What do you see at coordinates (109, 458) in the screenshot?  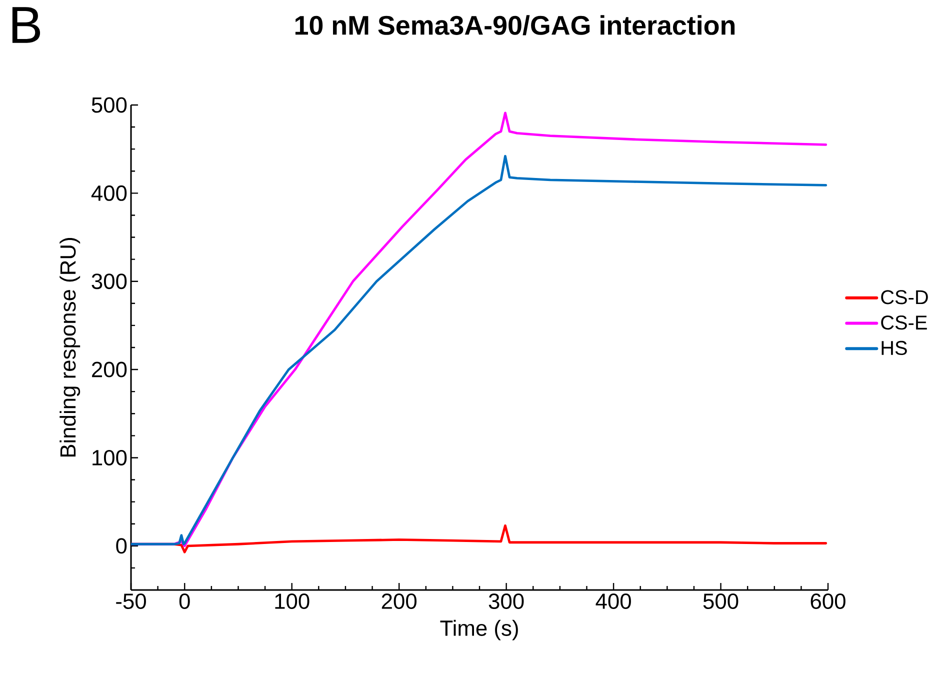 I see `y-tick-label: 100` at bounding box center [109, 458].